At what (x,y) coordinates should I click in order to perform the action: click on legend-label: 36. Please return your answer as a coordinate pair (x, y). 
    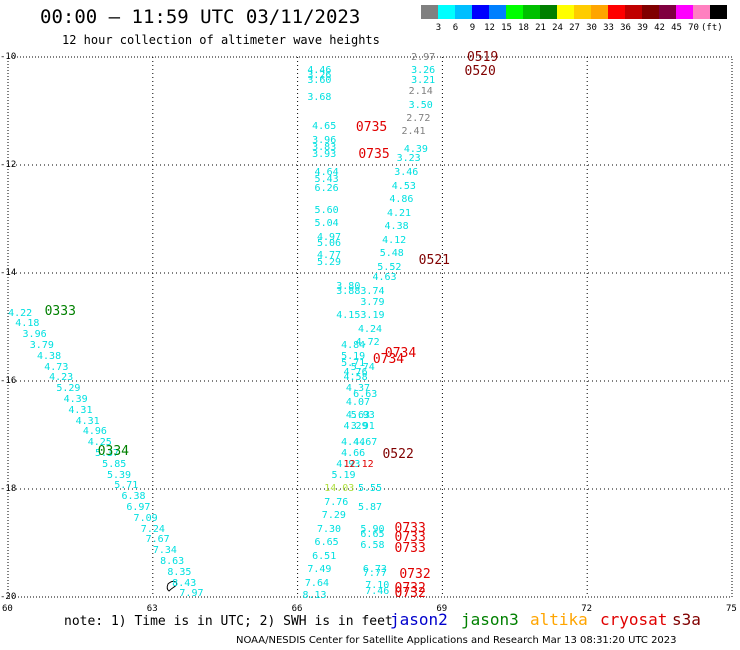
    Looking at the image, I should click on (625, 28).